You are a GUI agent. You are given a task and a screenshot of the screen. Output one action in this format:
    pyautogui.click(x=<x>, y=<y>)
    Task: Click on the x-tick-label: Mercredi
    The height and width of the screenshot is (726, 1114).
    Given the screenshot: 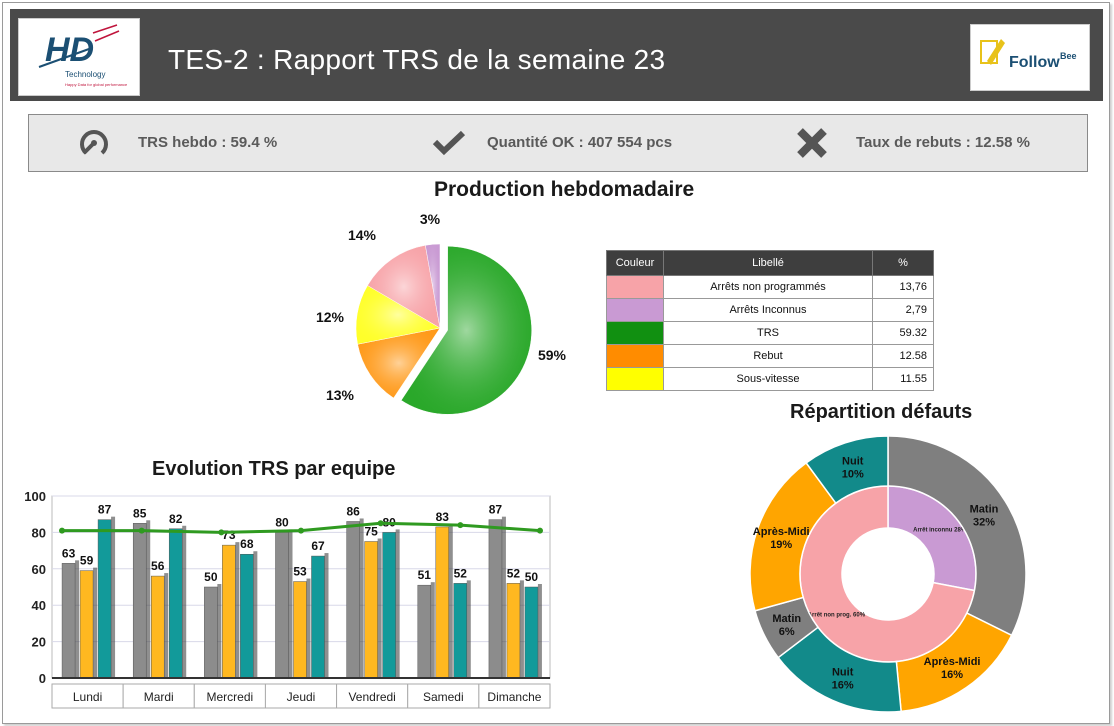 What is the action you would take?
    pyautogui.click(x=230, y=697)
    